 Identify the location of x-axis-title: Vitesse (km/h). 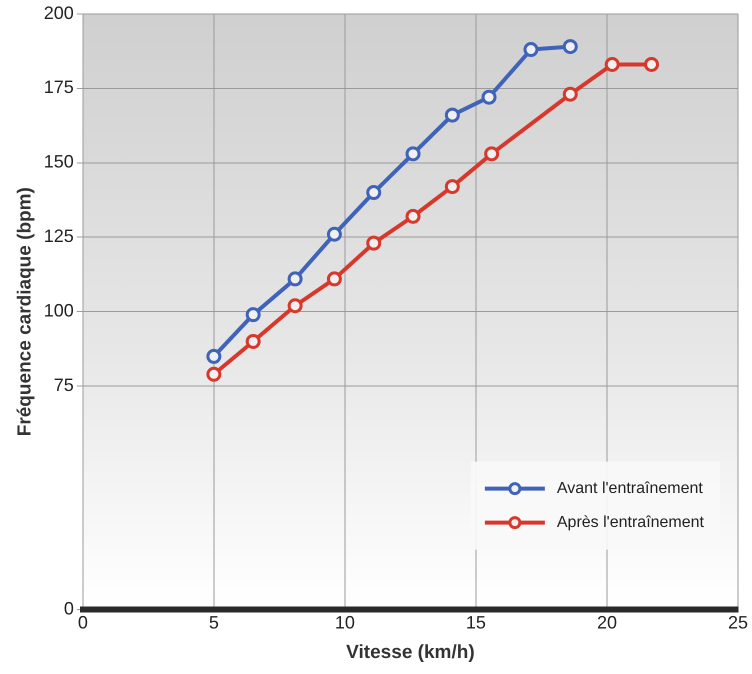
(410, 652).